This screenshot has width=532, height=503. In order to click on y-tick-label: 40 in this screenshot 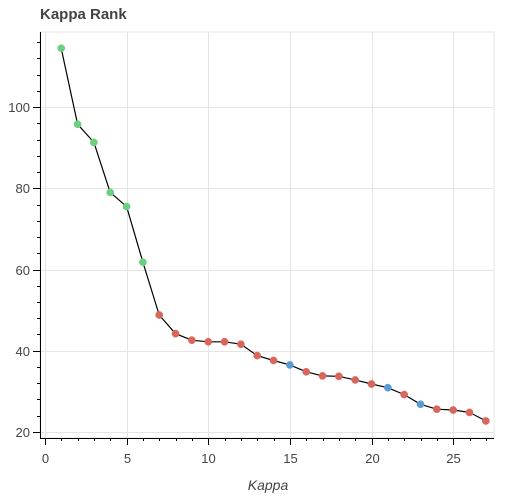, I will do `click(23, 351)`.